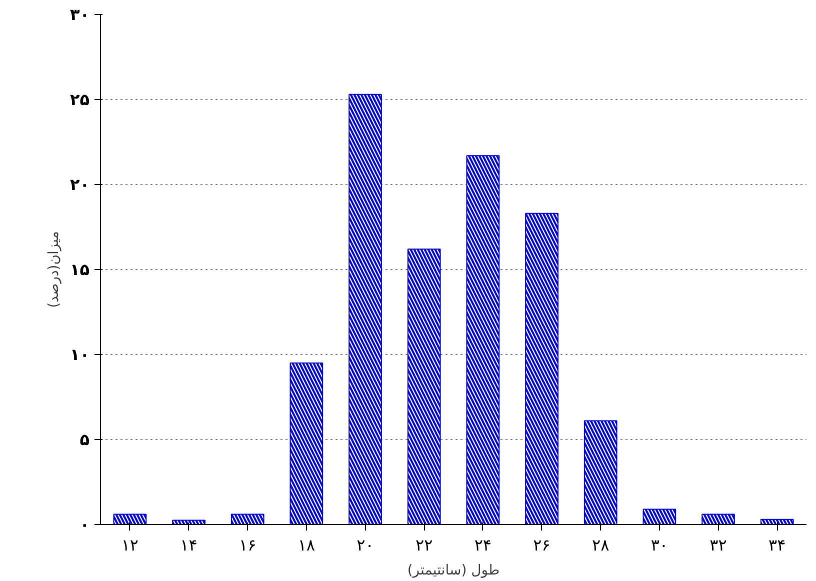 The height and width of the screenshot is (581, 816). What do you see at coordinates (80, 184) in the screenshot?
I see `y-tick-label: ۲۰` at bounding box center [80, 184].